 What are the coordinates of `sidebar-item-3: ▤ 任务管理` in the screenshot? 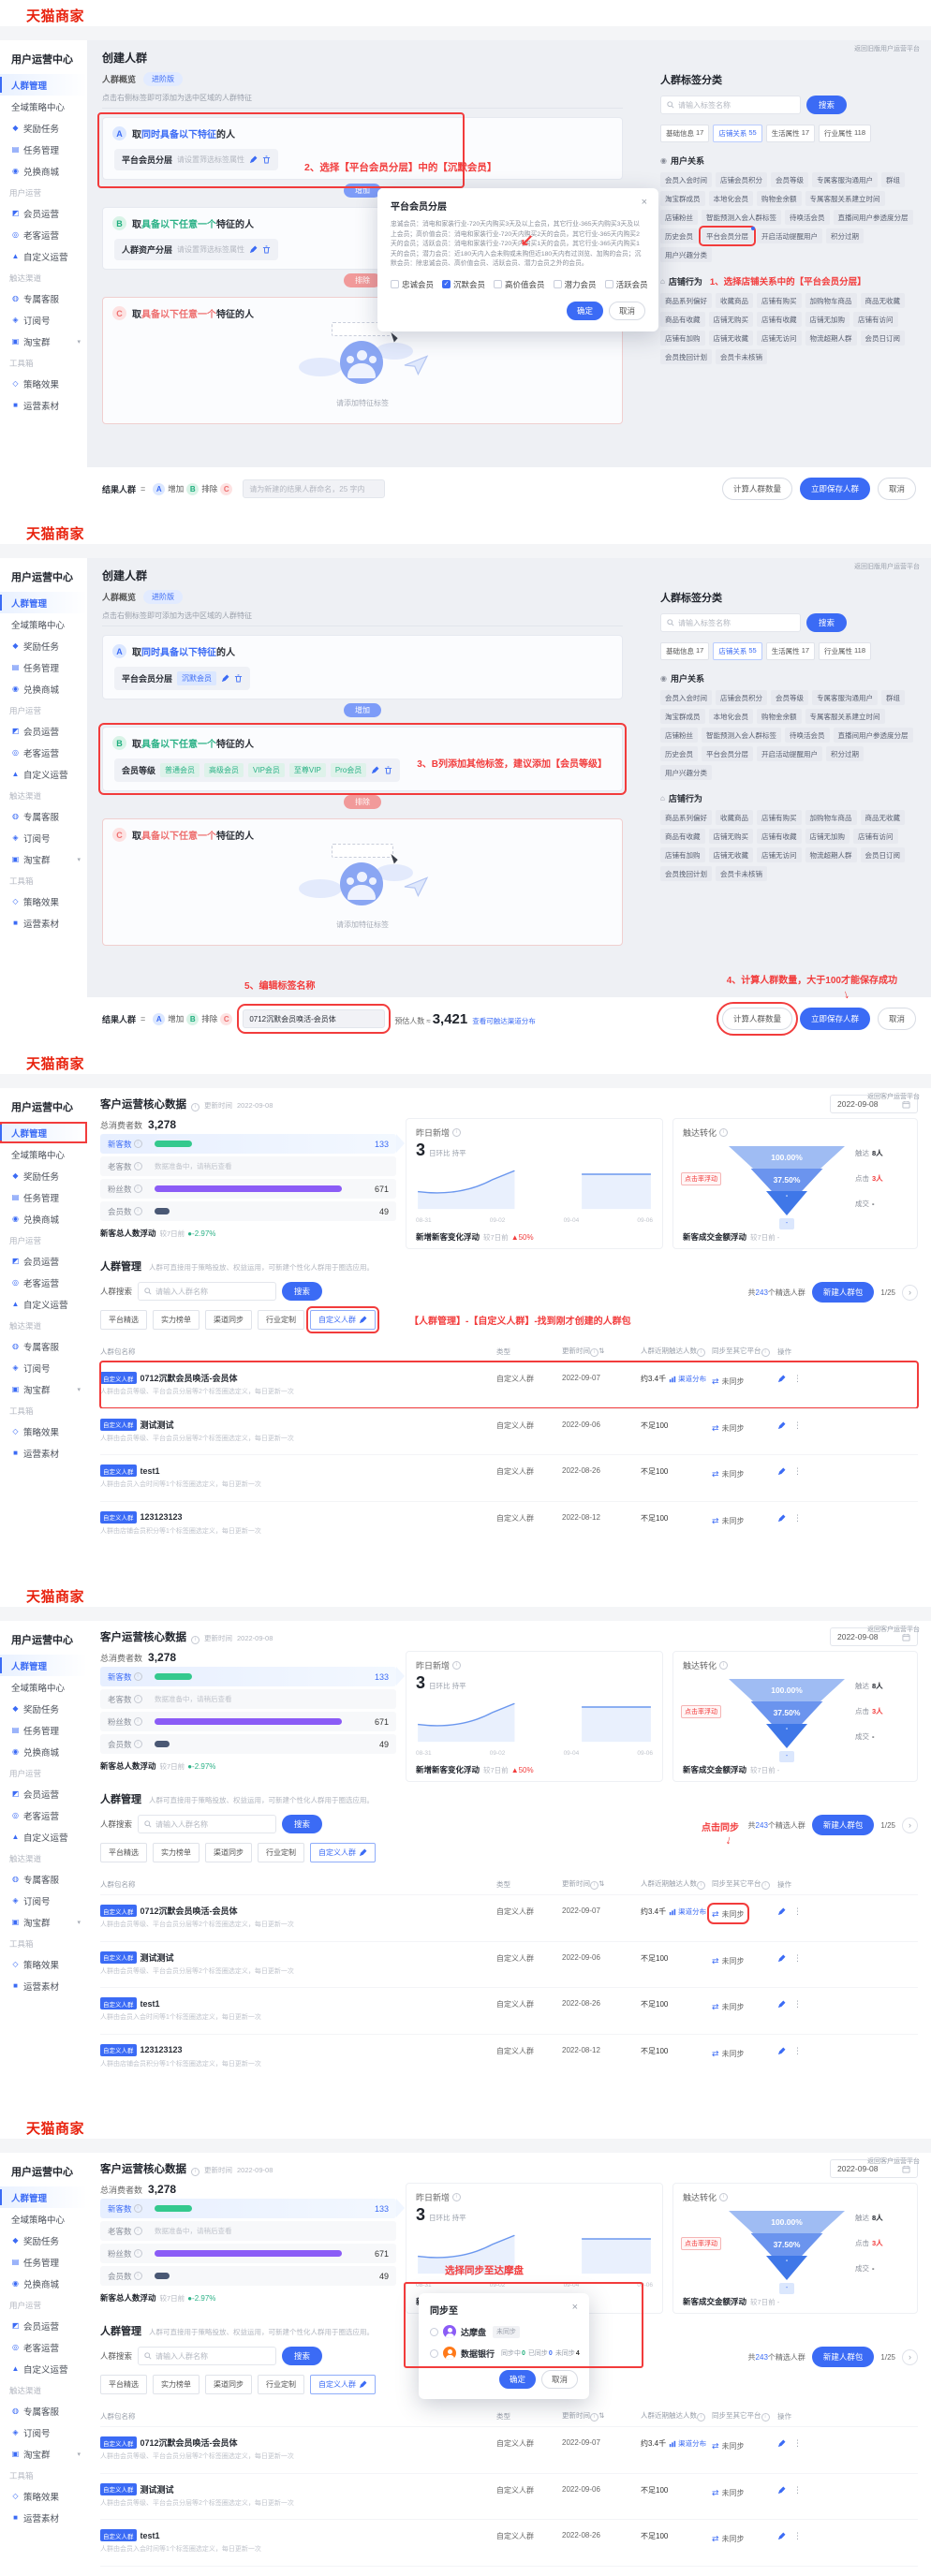 It's located at (43, 1730).